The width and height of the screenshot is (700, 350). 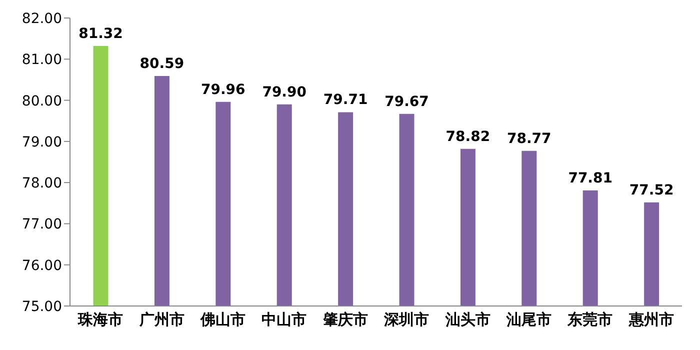 I want to click on x-tick-label: 佛山市, so click(x=223, y=319).